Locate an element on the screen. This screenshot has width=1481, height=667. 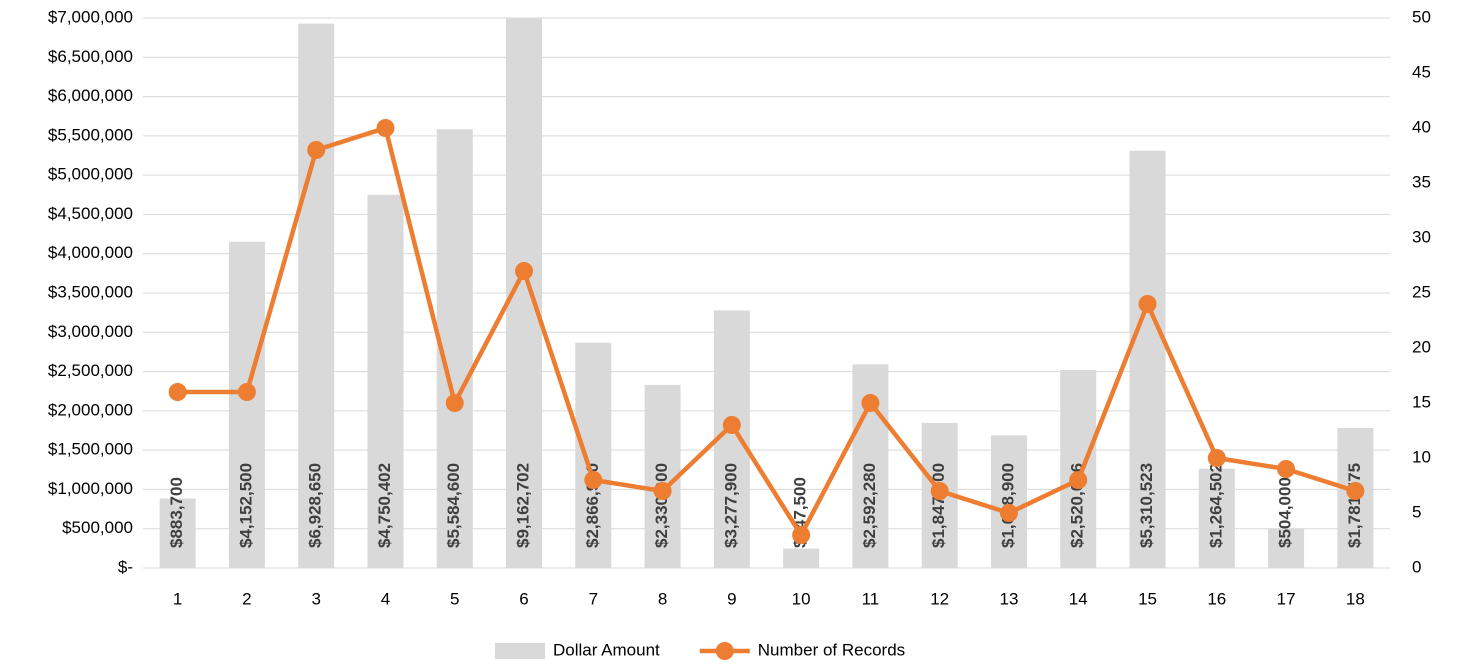
x-tick-label: 17 is located at coordinates (1286, 598).